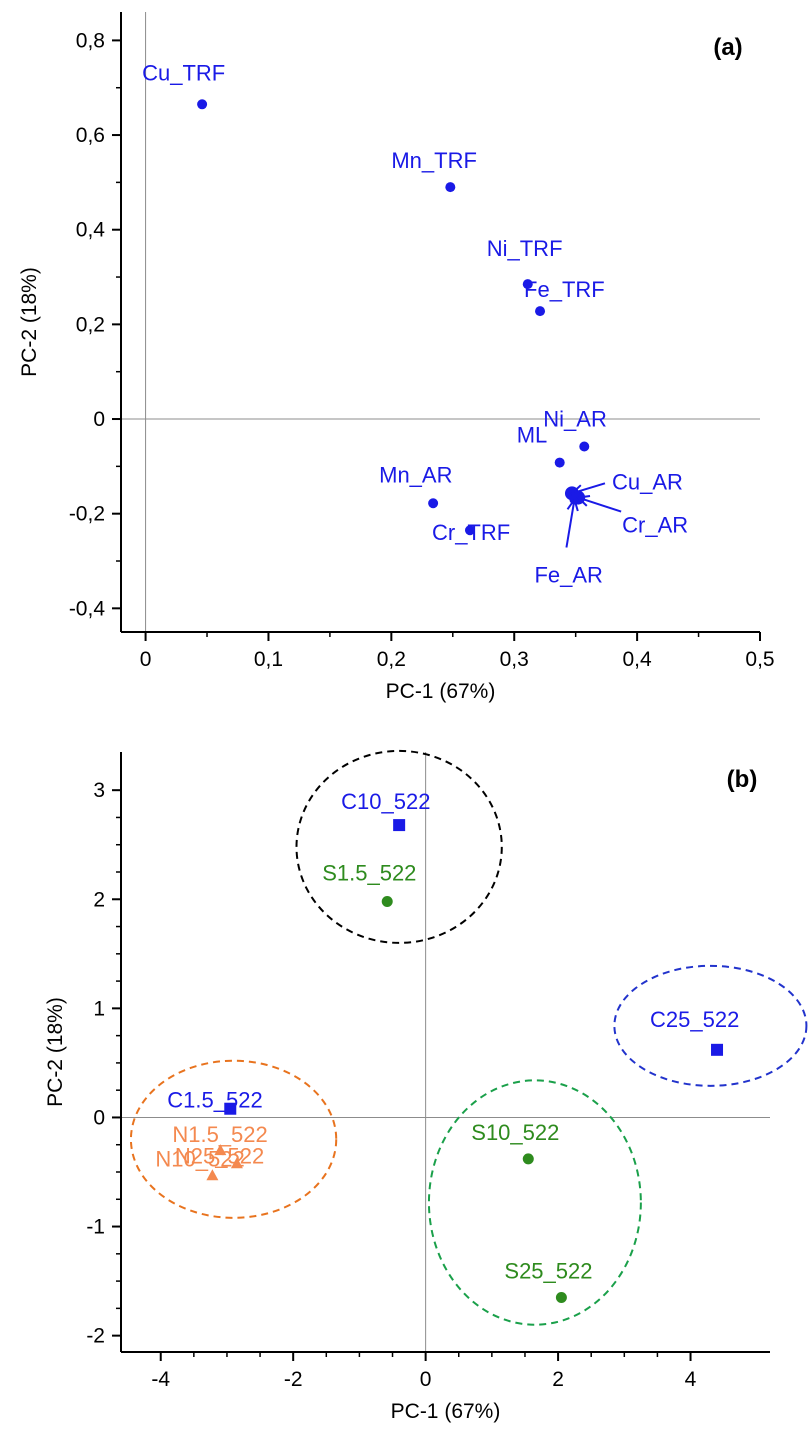 This screenshot has height=1432, width=811. Describe the element at coordinates (87, 608) in the screenshot. I see `y-tick-label: -0,4` at that location.